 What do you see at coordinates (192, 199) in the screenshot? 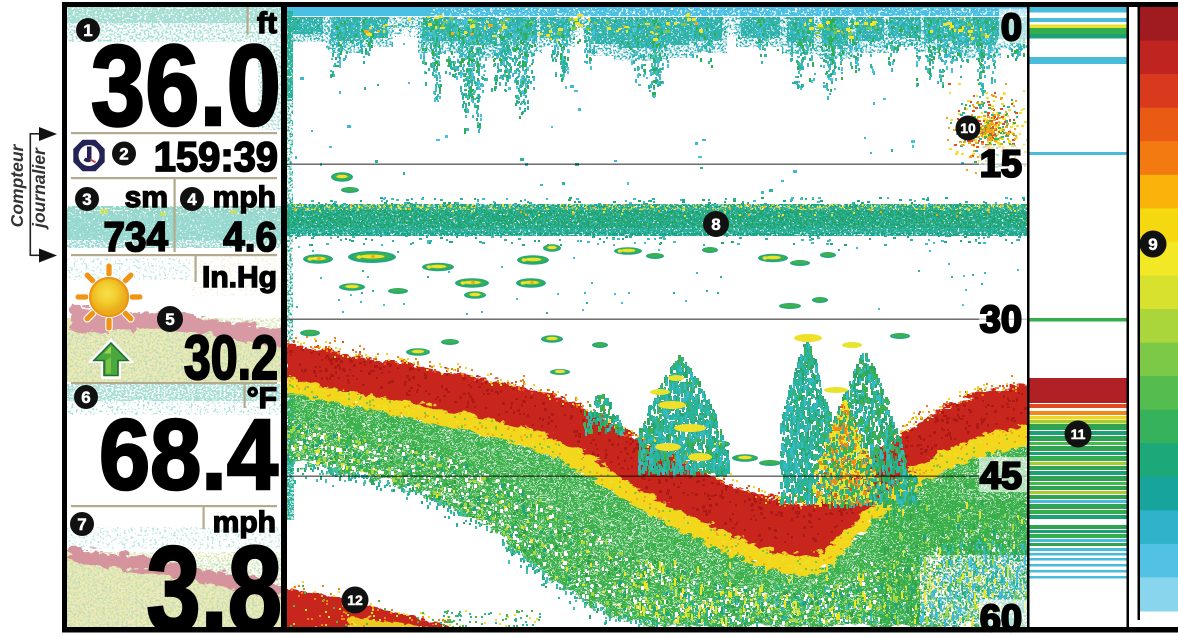
I see `svg-text: 4` at bounding box center [192, 199].